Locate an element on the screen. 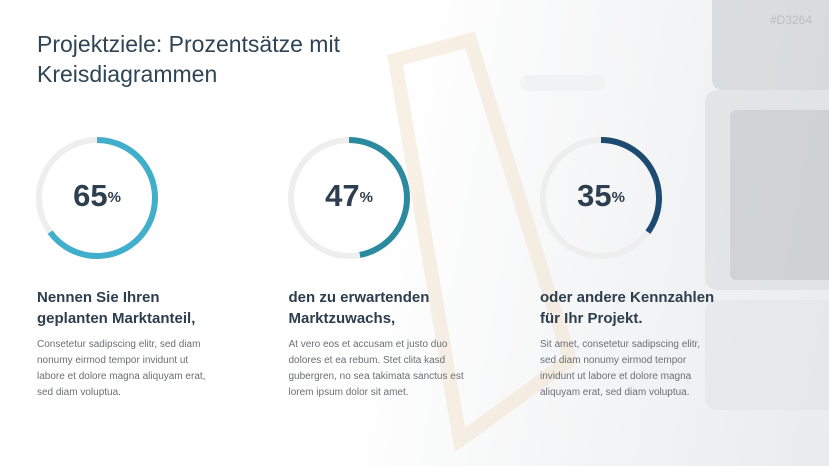  title-line: Projektziele: Prozentsätze mit is located at coordinates (189, 44).